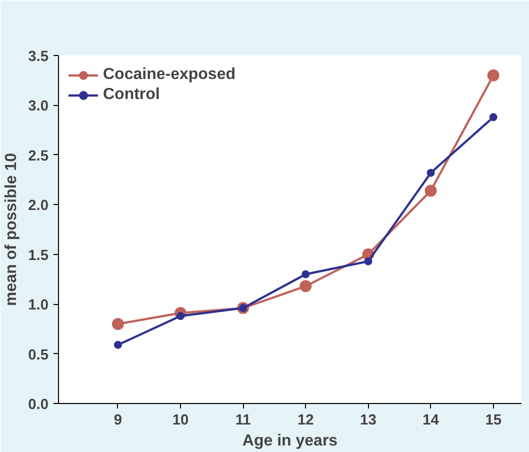  I want to click on x-tick-label: 13, so click(368, 420).